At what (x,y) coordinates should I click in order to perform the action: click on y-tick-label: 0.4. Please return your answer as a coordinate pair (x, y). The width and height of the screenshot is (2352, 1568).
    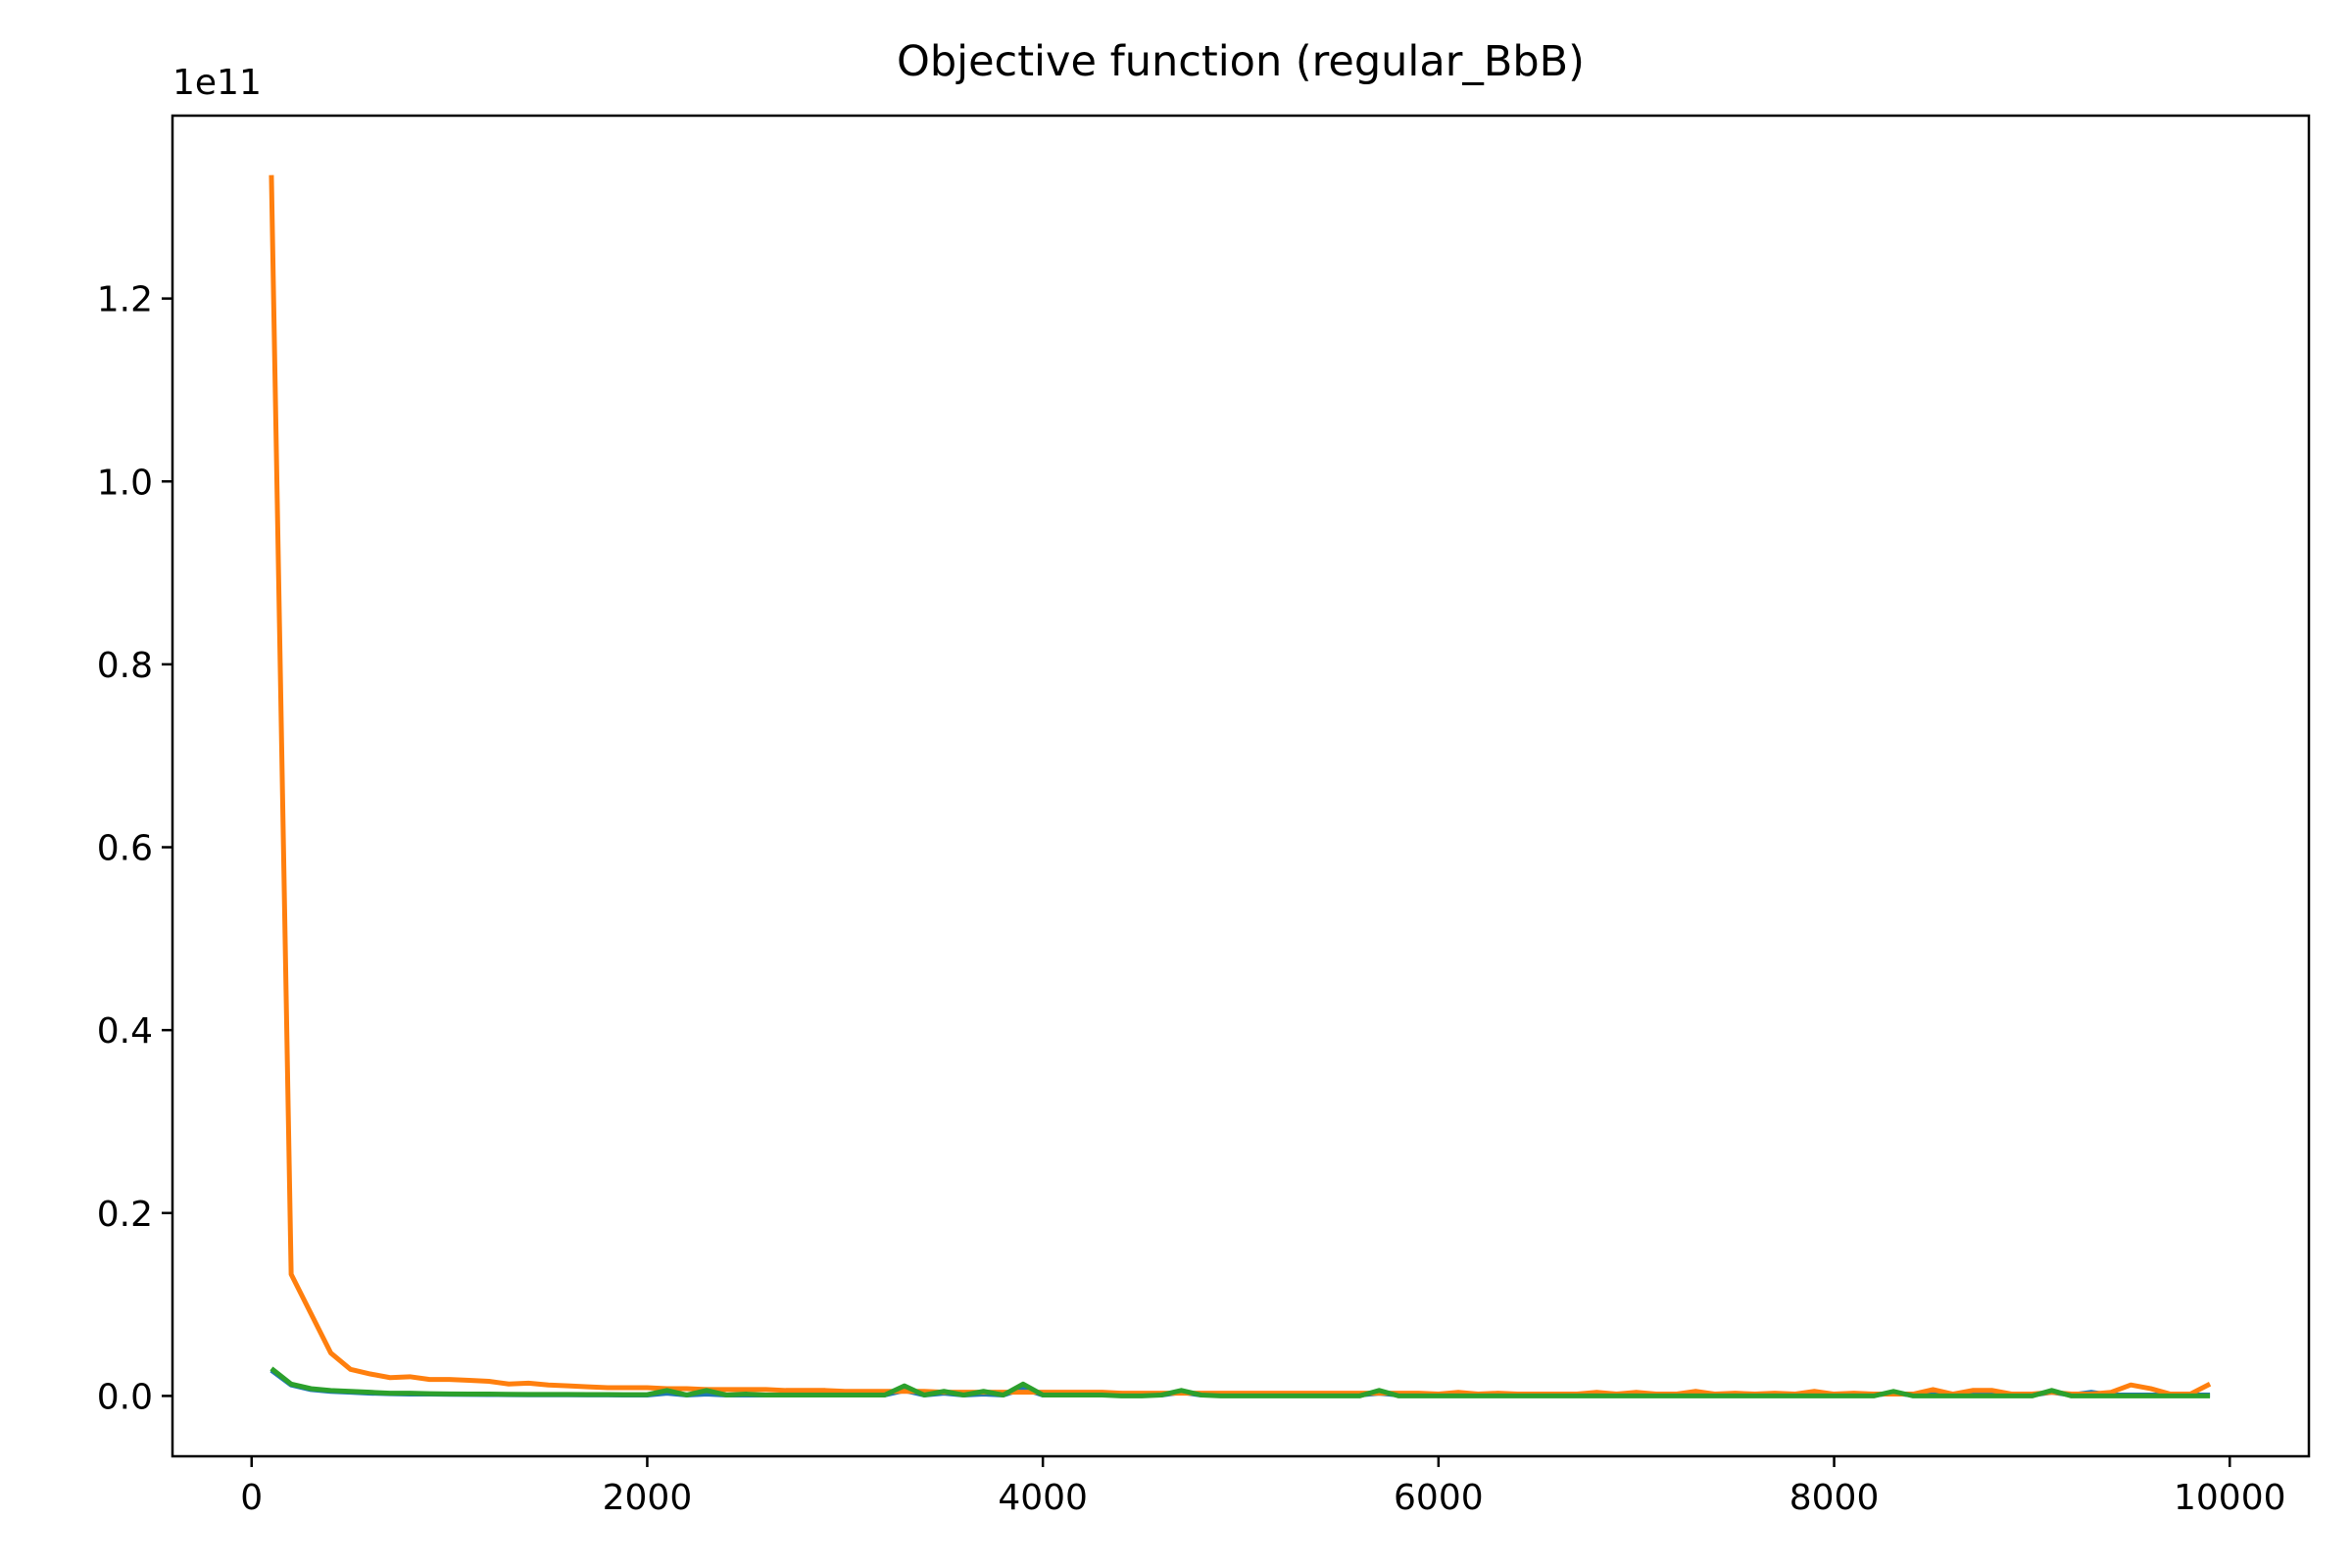
    Looking at the image, I should click on (125, 1031).